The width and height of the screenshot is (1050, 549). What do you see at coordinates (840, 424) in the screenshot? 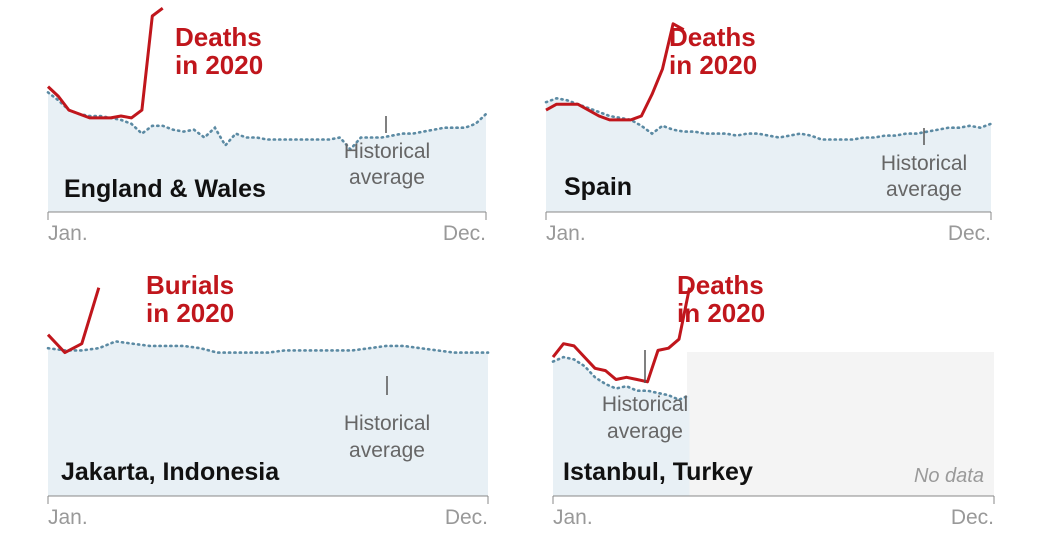
I see `no-data-region` at bounding box center [840, 424].